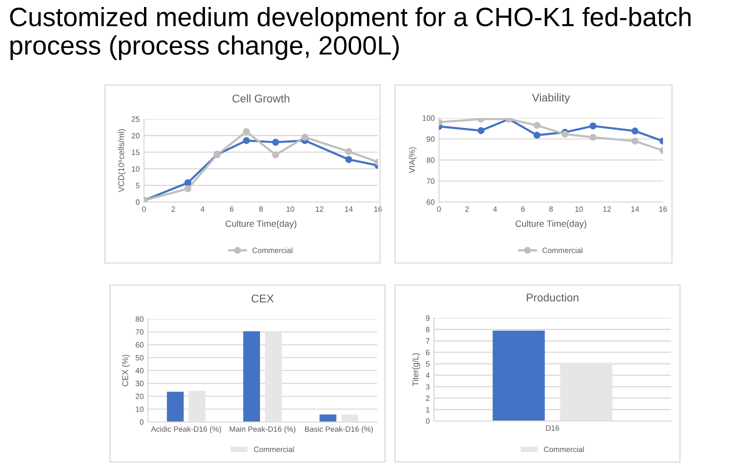 The width and height of the screenshot is (730, 466). I want to click on text: Customized medium development for a CHO-K1 fed-batch process (process change, 2000L), so click(350, 33).